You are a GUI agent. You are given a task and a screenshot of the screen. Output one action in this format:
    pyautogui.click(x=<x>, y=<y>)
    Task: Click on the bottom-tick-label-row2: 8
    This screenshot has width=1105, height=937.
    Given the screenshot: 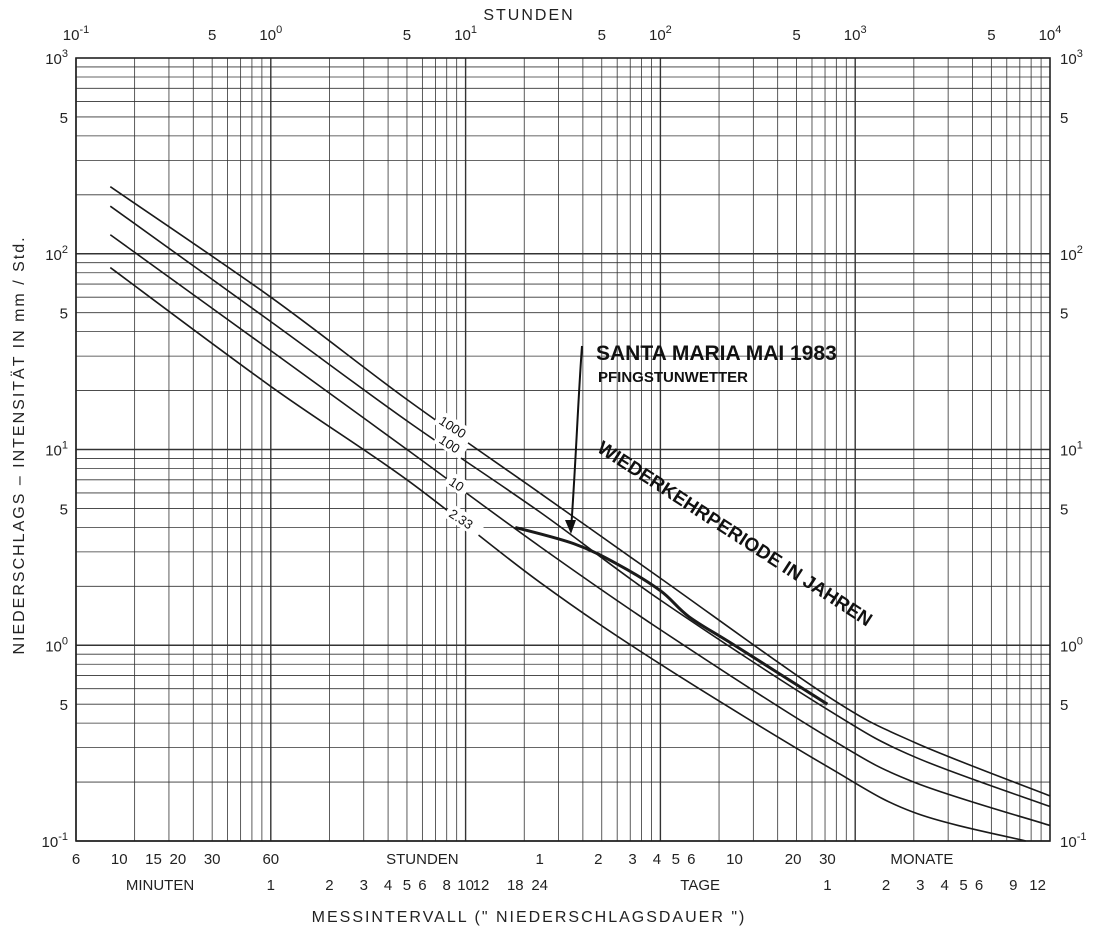 What is the action you would take?
    pyautogui.click(x=447, y=885)
    